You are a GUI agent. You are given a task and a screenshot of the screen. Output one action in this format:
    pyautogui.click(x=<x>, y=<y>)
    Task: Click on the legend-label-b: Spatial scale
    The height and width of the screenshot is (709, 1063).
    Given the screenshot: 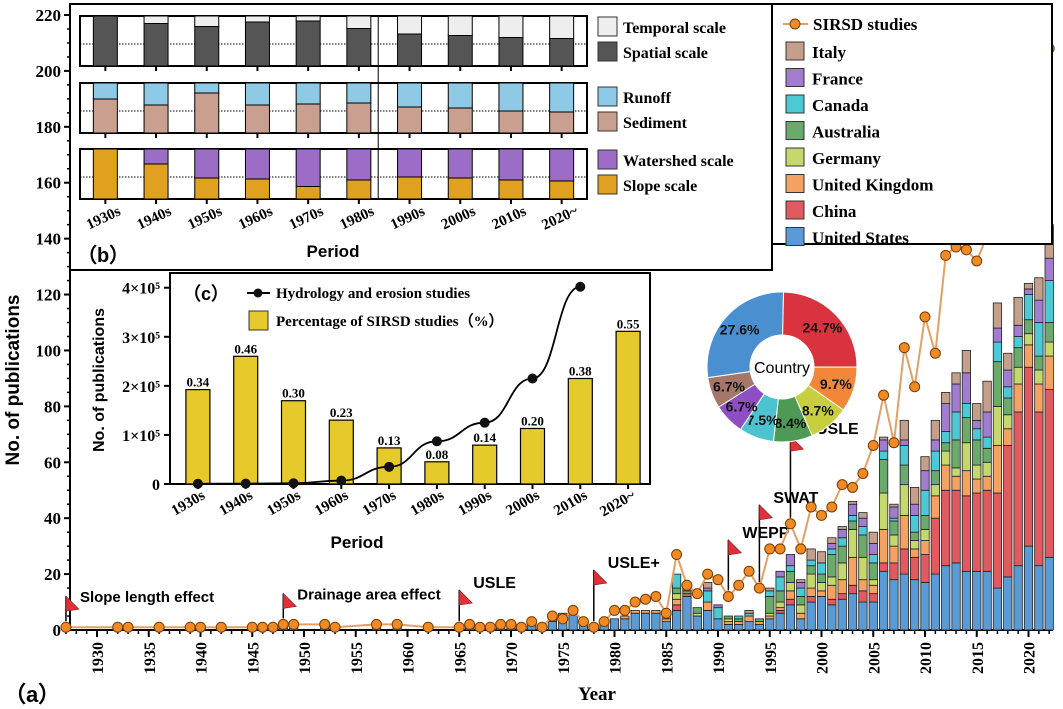 What is the action you would take?
    pyautogui.click(x=665, y=53)
    